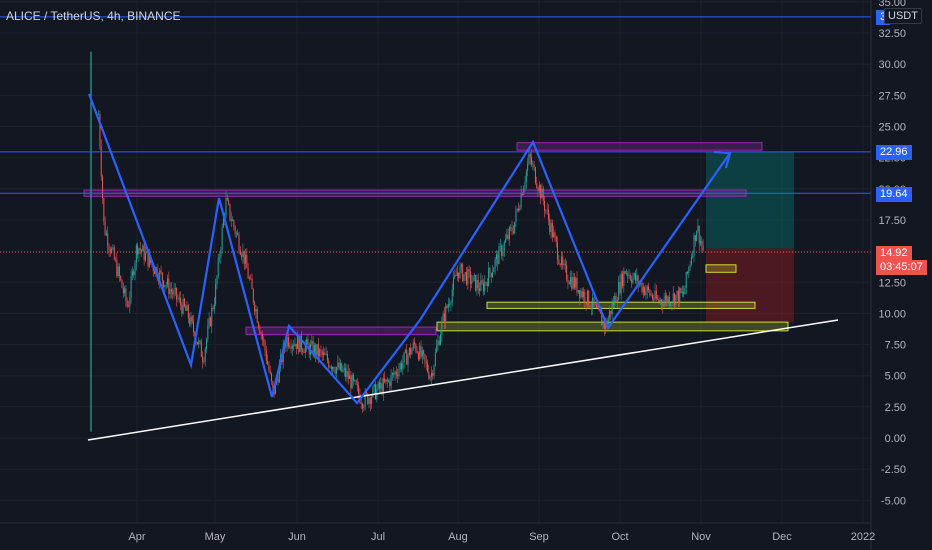 This screenshot has width=932, height=550. I want to click on symbol-title: ALICE / TetherUS, 4h, BINANCE, so click(93, 16).